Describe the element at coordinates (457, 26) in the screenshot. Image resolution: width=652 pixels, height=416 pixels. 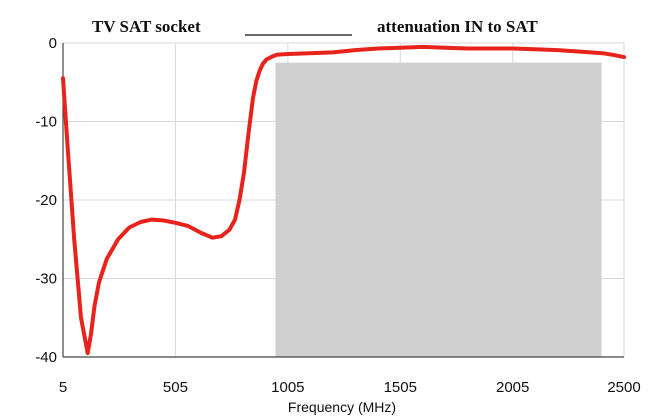
I see `chart-title-right: attenuation IN to SAT` at that location.